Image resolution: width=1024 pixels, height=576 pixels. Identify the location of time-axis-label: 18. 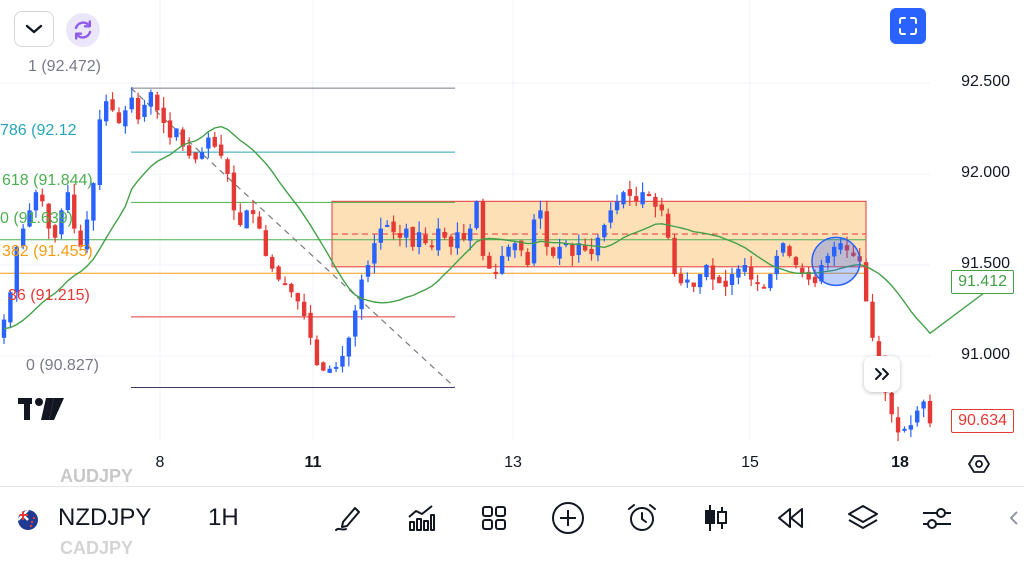
(900, 462).